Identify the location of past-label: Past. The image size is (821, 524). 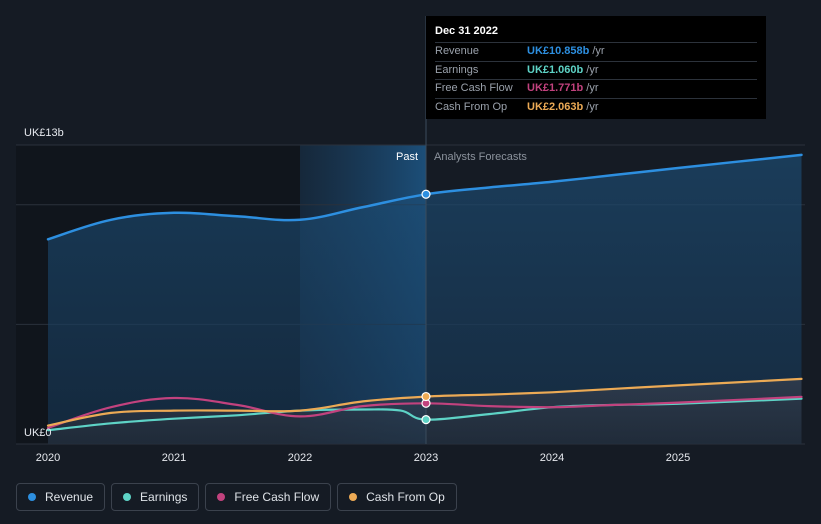
(407, 157).